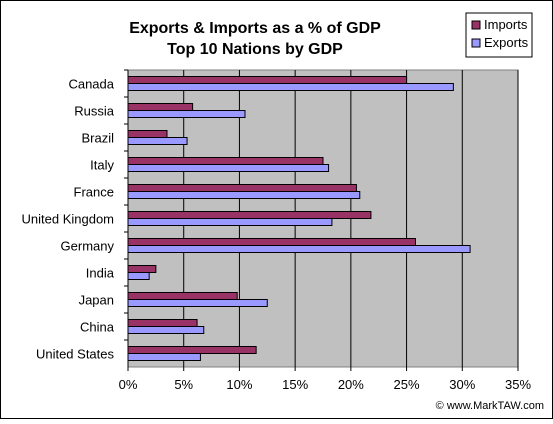 The image size is (553, 424). Describe the element at coordinates (97, 327) in the screenshot. I see `category-label: China` at that location.